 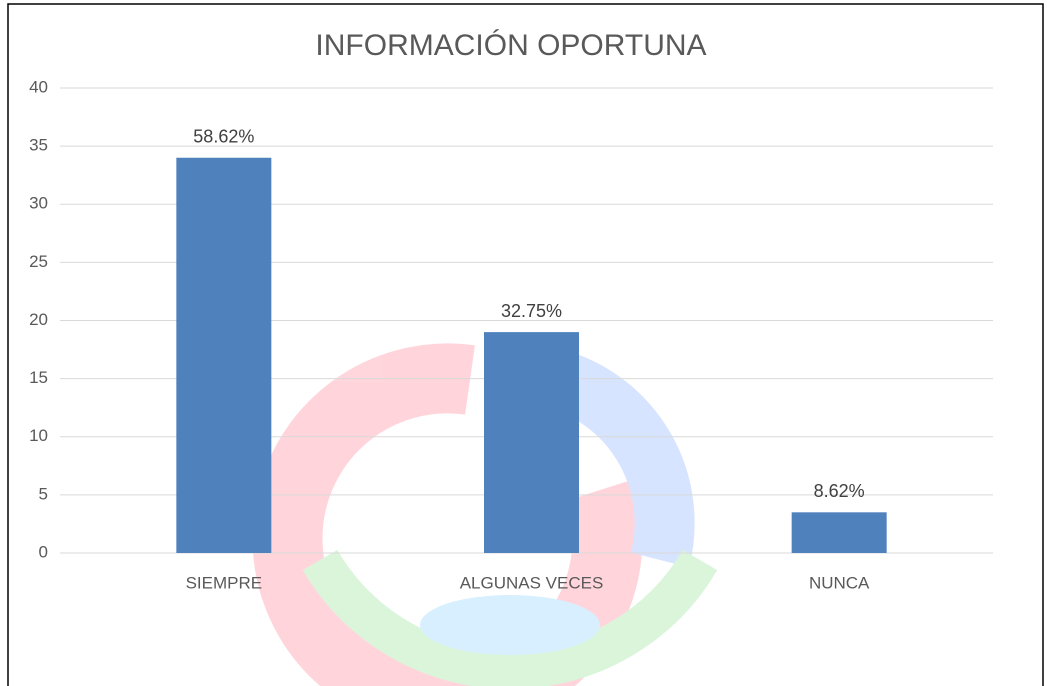 What do you see at coordinates (38, 261) in the screenshot?
I see `y-tick-label: 25` at bounding box center [38, 261].